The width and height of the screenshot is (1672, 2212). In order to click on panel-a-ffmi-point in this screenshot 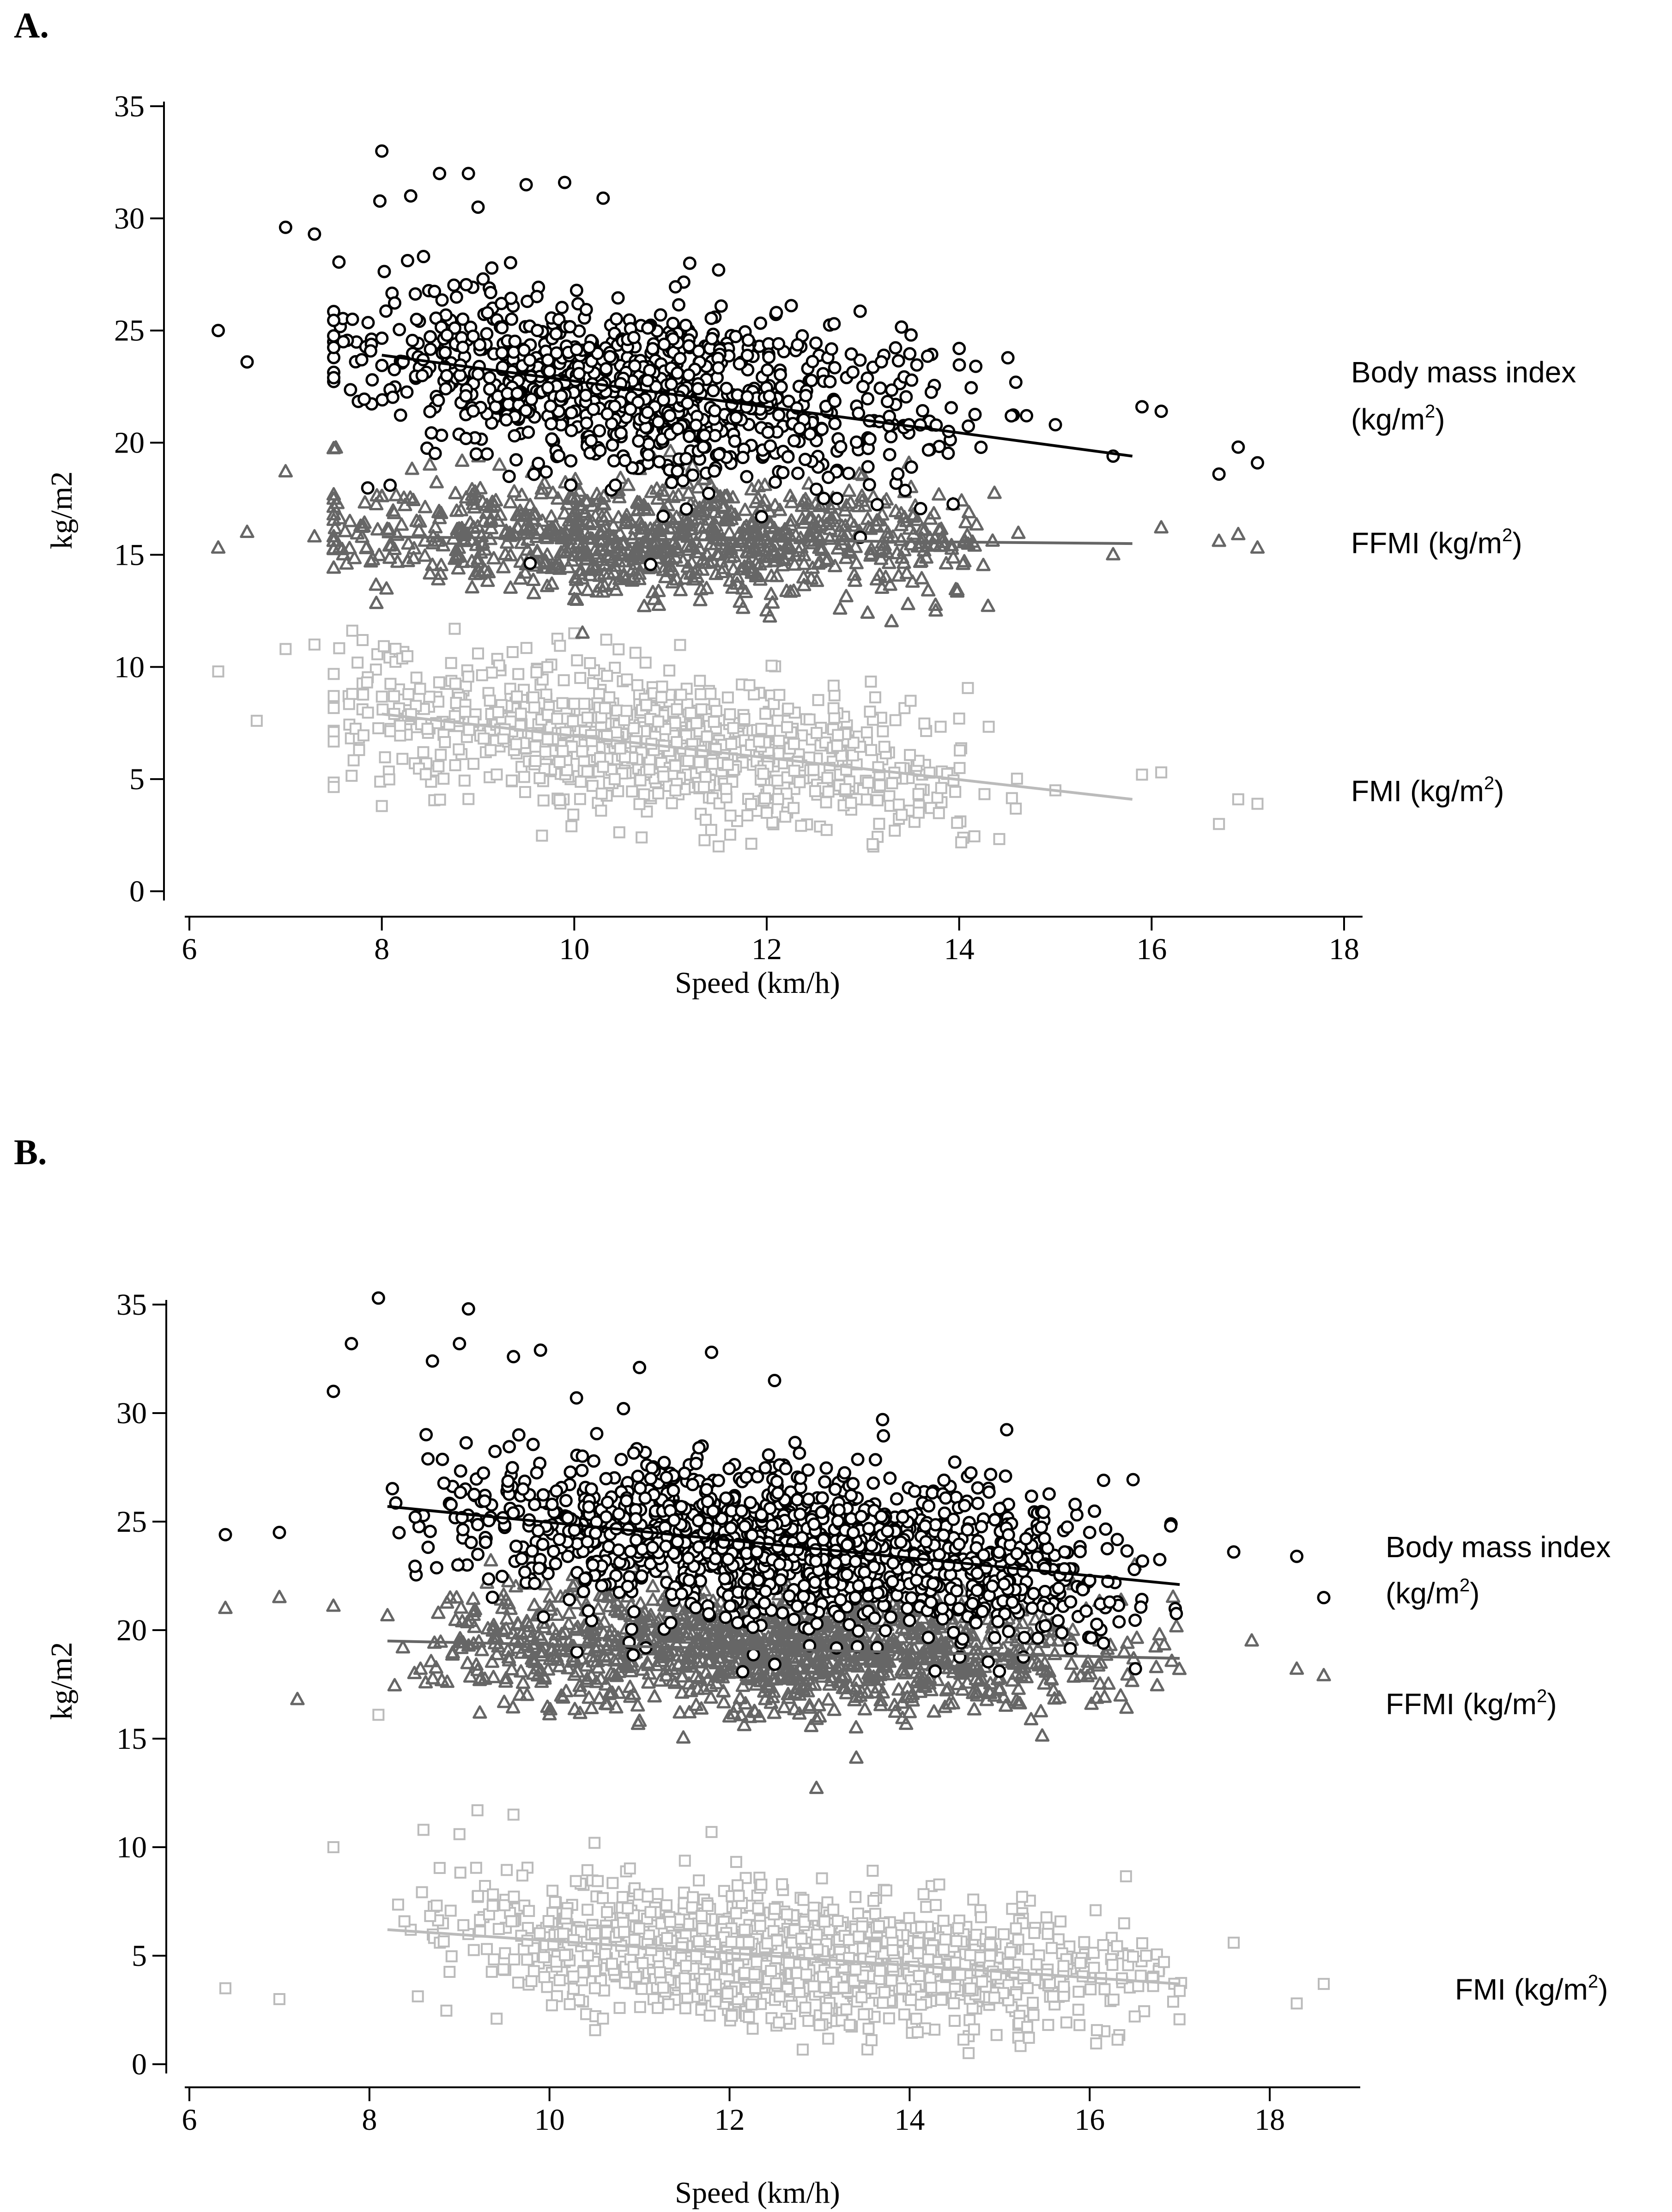, I will do `click(639, 579)`.